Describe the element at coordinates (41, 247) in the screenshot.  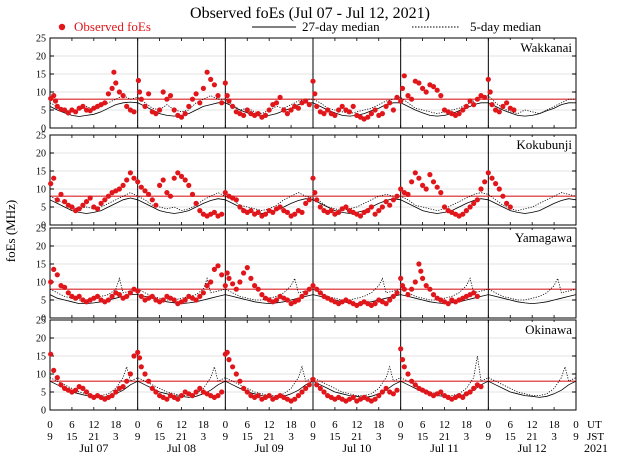
I see `y-tick-label: 20` at that location.